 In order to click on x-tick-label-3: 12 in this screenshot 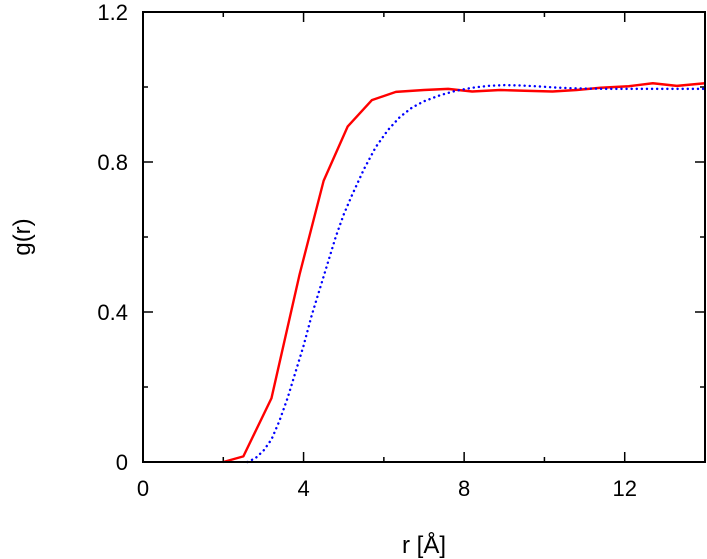, I will do `click(624, 488)`.